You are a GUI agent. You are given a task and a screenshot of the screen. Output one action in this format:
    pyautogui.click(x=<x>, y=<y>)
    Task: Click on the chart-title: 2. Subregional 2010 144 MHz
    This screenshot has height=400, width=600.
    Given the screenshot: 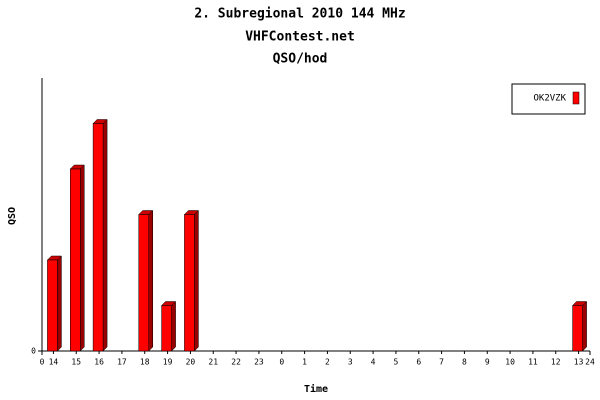 What is the action you would take?
    pyautogui.click(x=299, y=14)
    